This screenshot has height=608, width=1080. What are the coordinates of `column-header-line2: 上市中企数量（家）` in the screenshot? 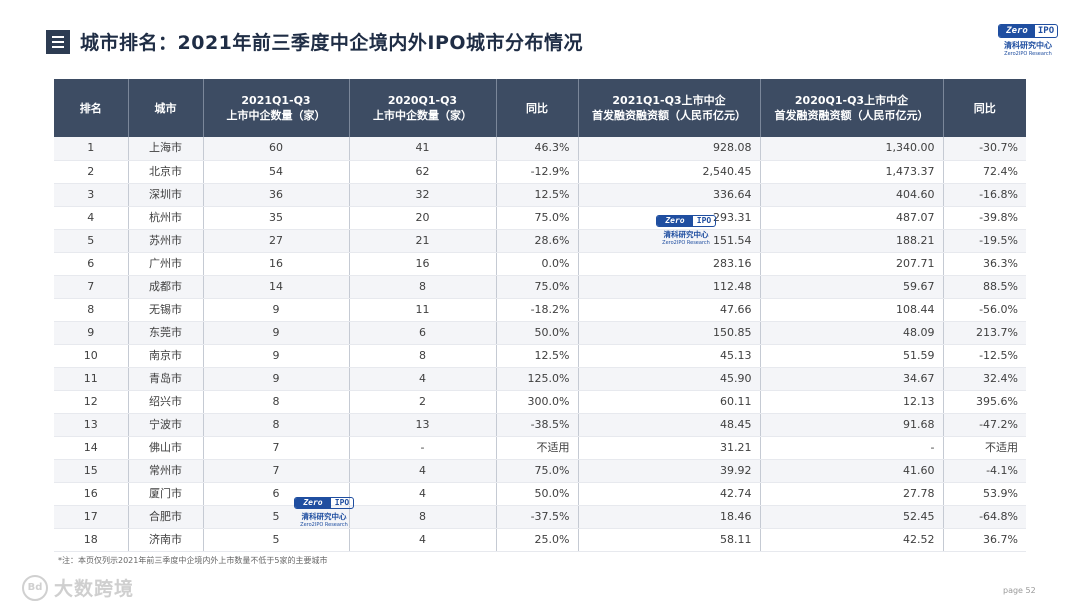 It's located at (276, 115).